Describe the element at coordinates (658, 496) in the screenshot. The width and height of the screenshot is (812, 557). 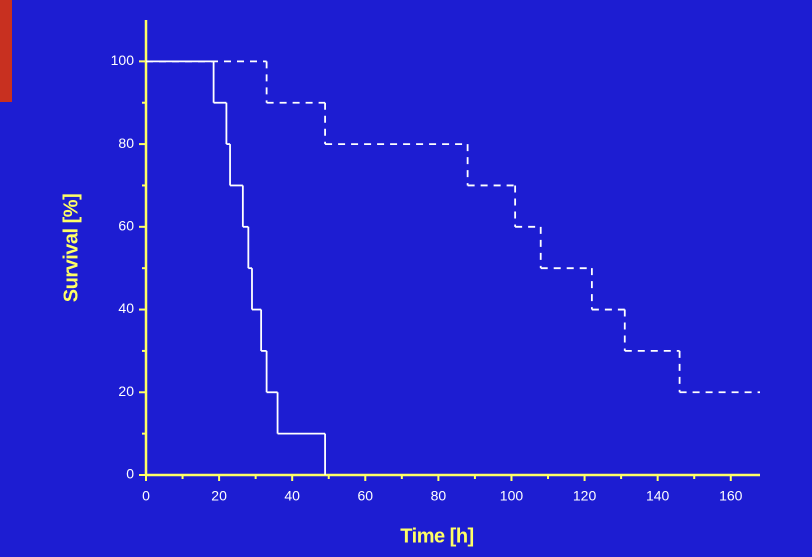
I see `x-tick-label: 140` at that location.